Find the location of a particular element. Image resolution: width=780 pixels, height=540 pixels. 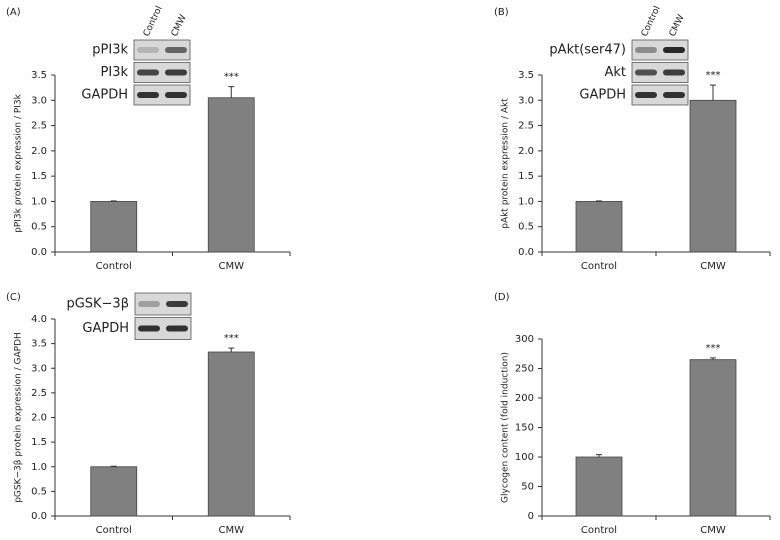

blot-row-label: PI3k is located at coordinates (115, 72).